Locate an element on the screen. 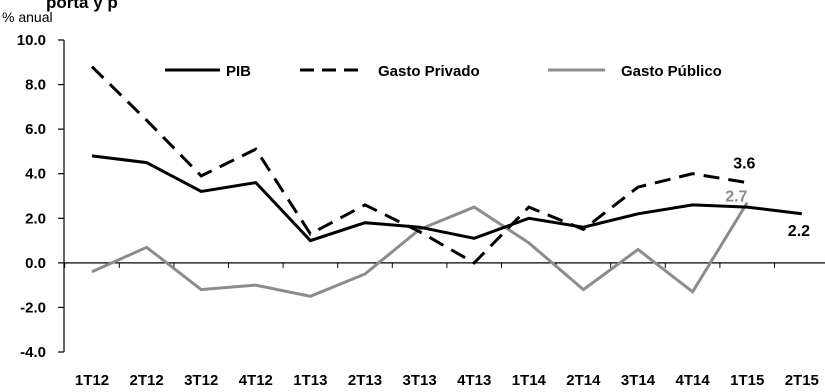  data-label: 2.7 is located at coordinates (736, 197).